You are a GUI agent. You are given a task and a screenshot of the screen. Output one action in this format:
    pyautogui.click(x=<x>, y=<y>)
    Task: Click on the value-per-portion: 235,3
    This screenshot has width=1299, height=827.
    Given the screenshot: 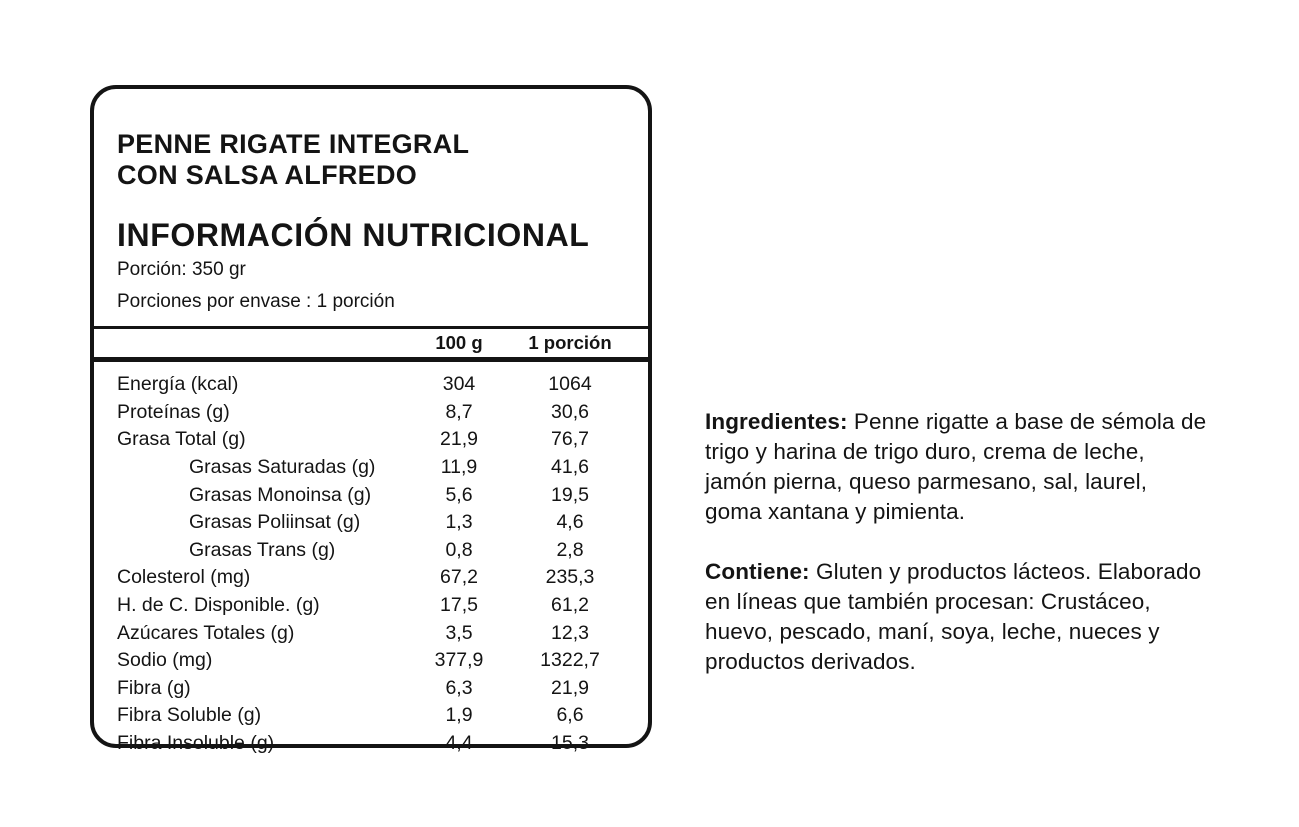 What is the action you would take?
    pyautogui.click(x=570, y=577)
    